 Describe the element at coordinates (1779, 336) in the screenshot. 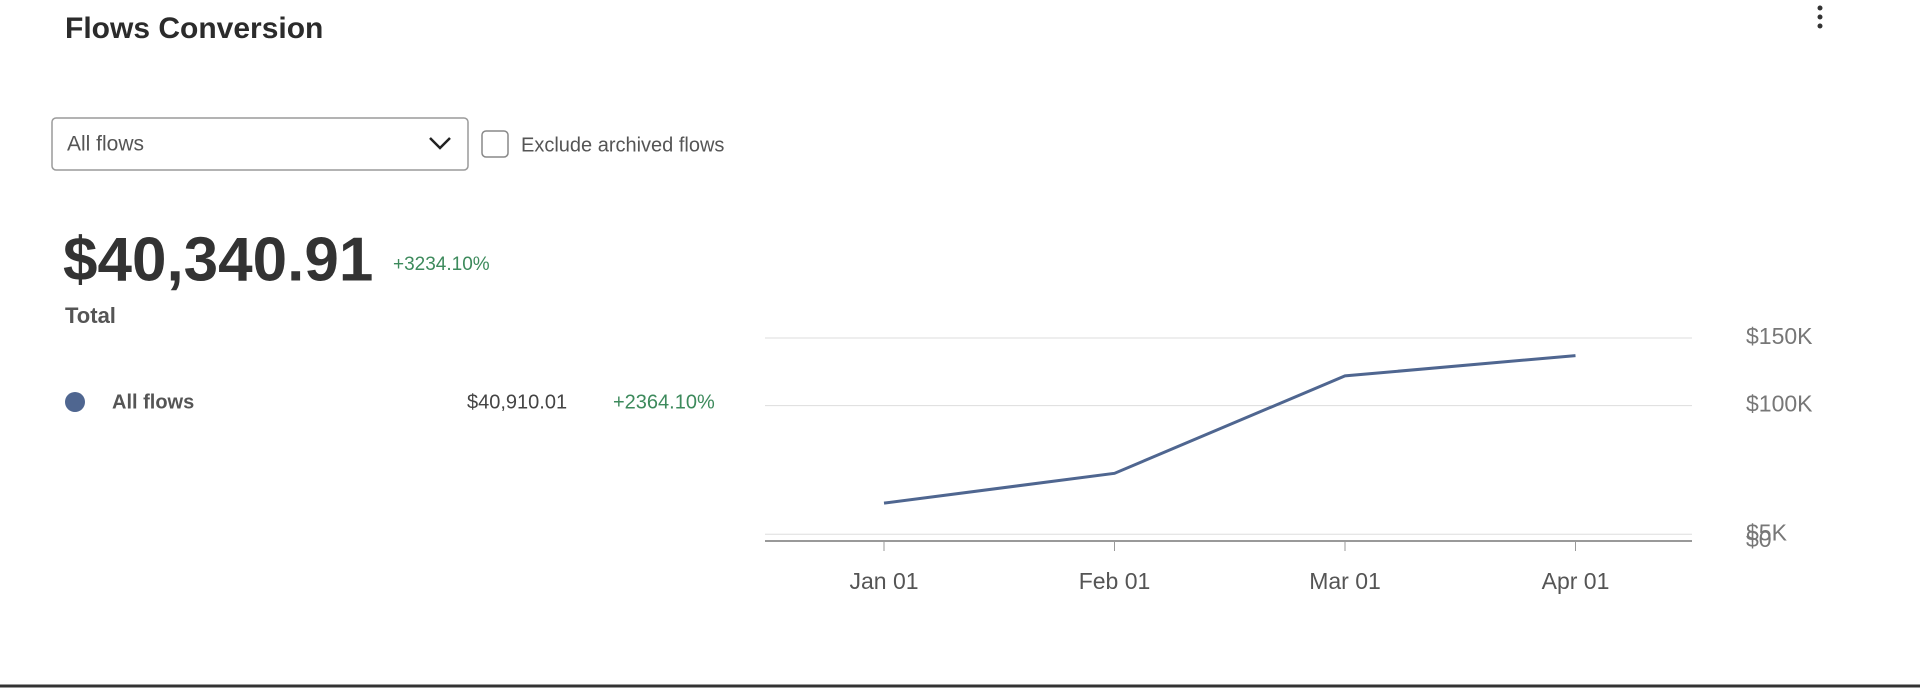

I see `y-tick-label: $150K` at that location.